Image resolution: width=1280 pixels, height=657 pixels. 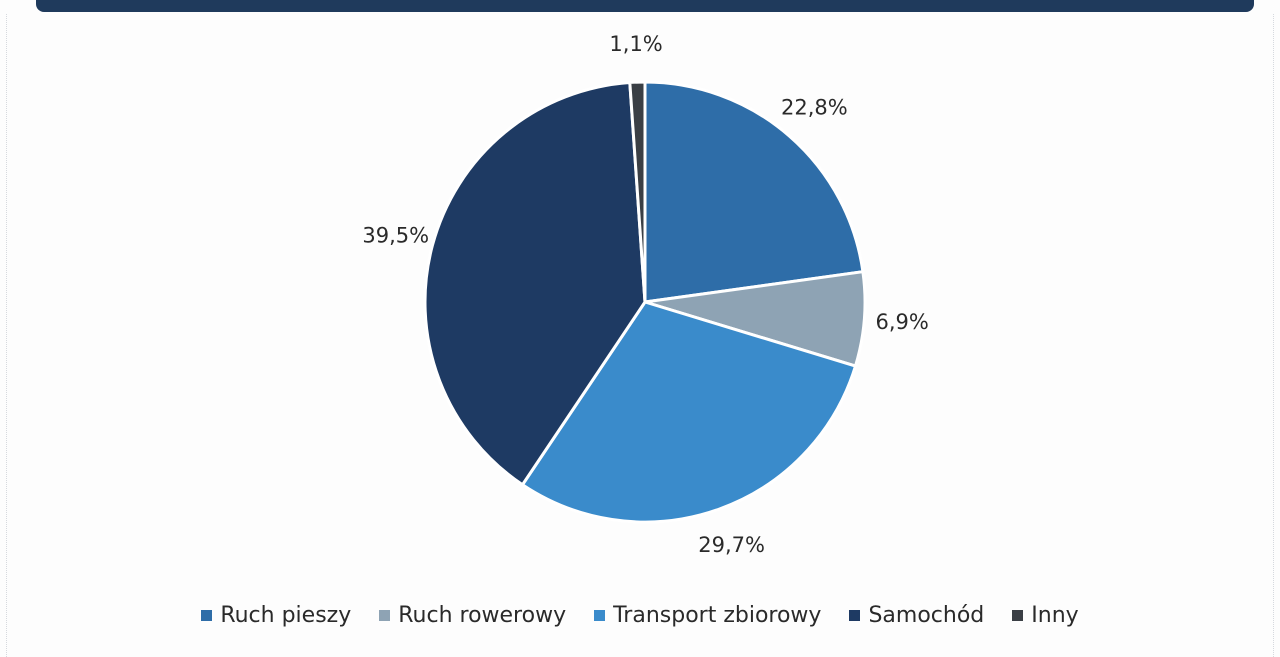 I want to click on header-bar, so click(x=645, y=6).